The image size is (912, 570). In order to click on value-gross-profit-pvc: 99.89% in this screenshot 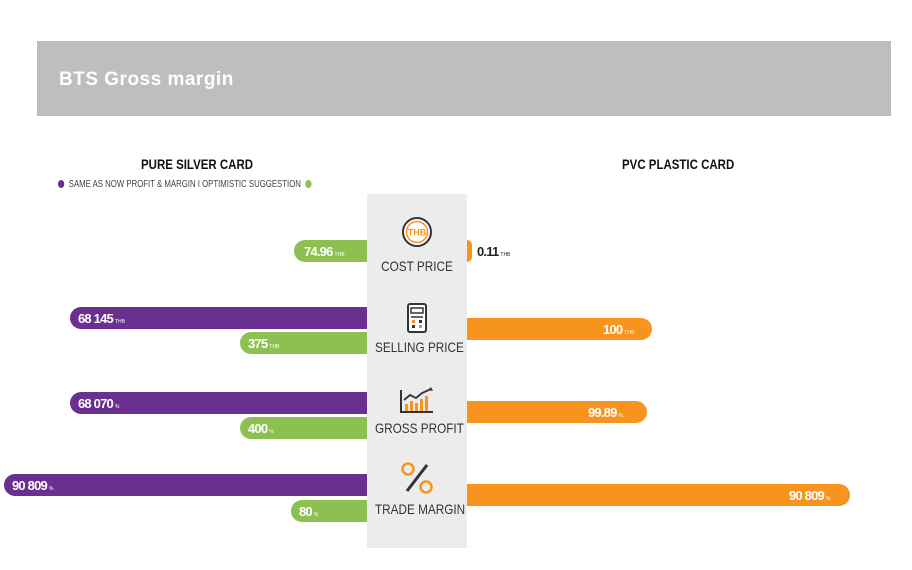, I will do `click(605, 412)`.